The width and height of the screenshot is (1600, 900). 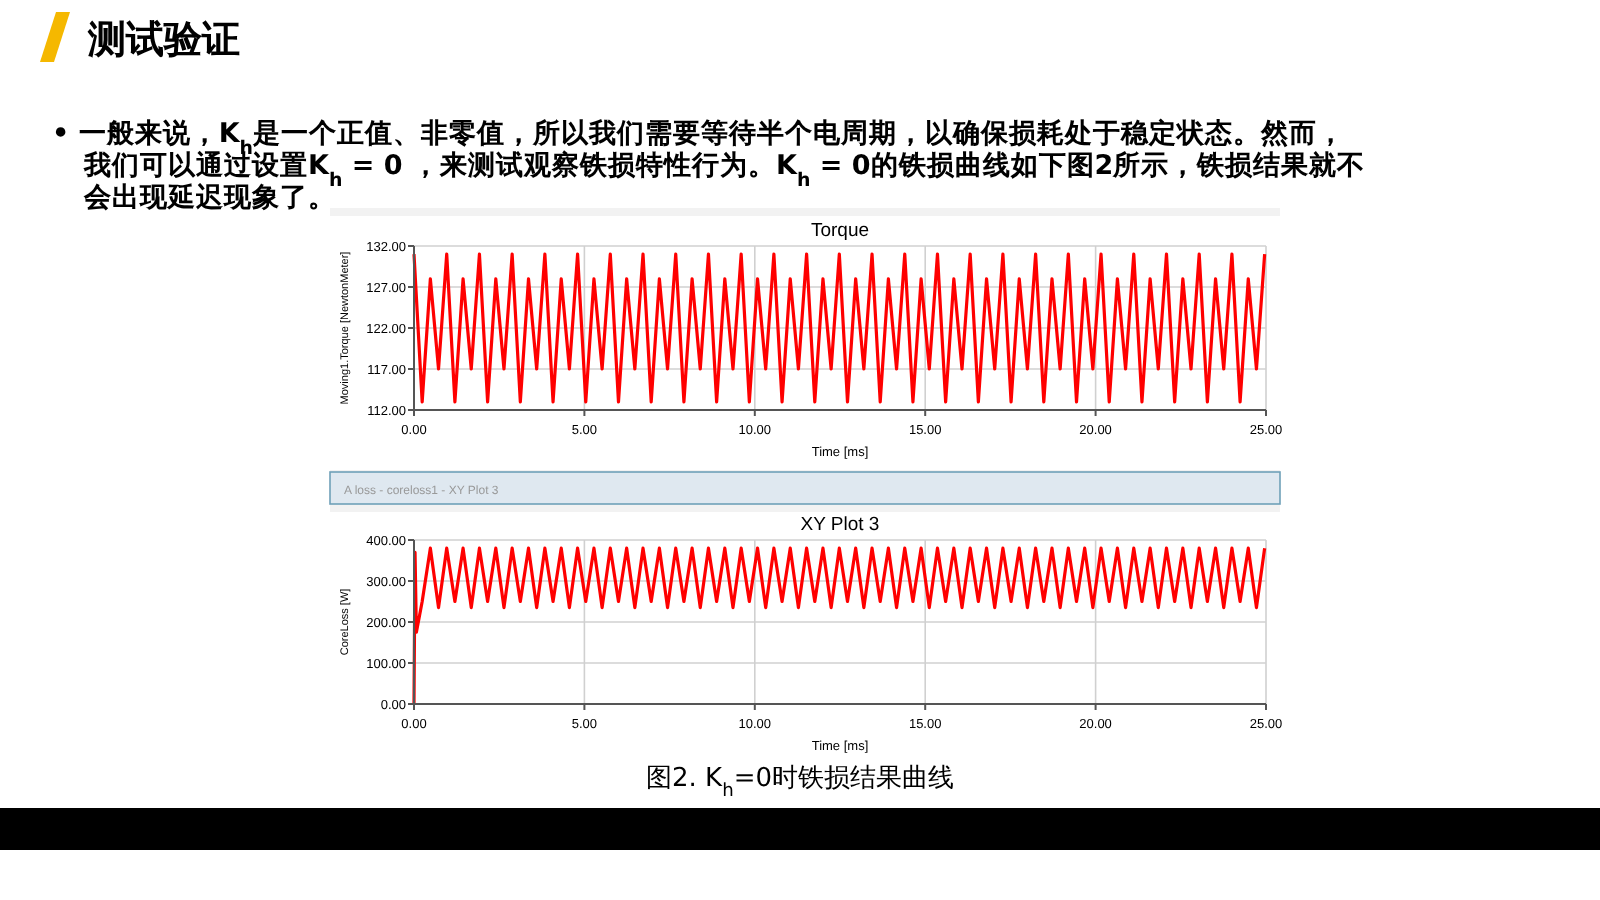 I want to click on chart-title: Torque, so click(x=840, y=231).